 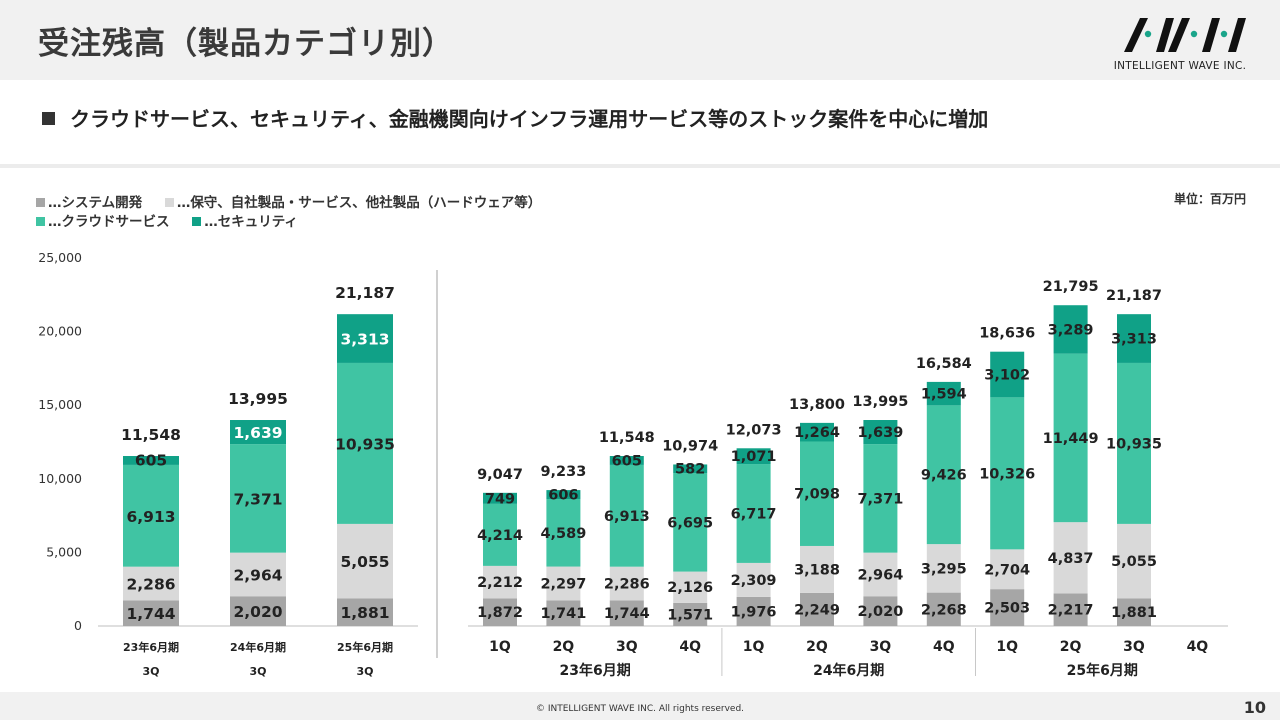 What do you see at coordinates (848, 670) in the screenshot?
I see `right-group-label: 24年6月期` at bounding box center [848, 670].